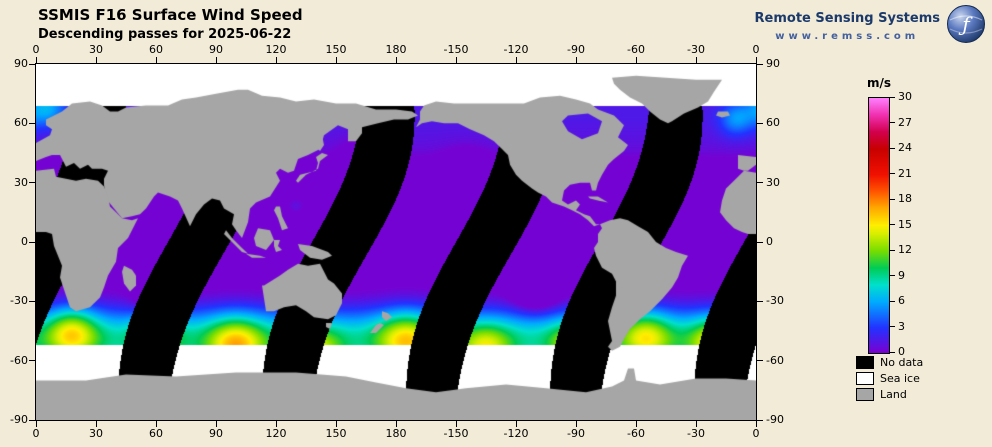  What do you see at coordinates (576, 49) in the screenshot?
I see `lon-tick-label-top: -90` at bounding box center [576, 49].